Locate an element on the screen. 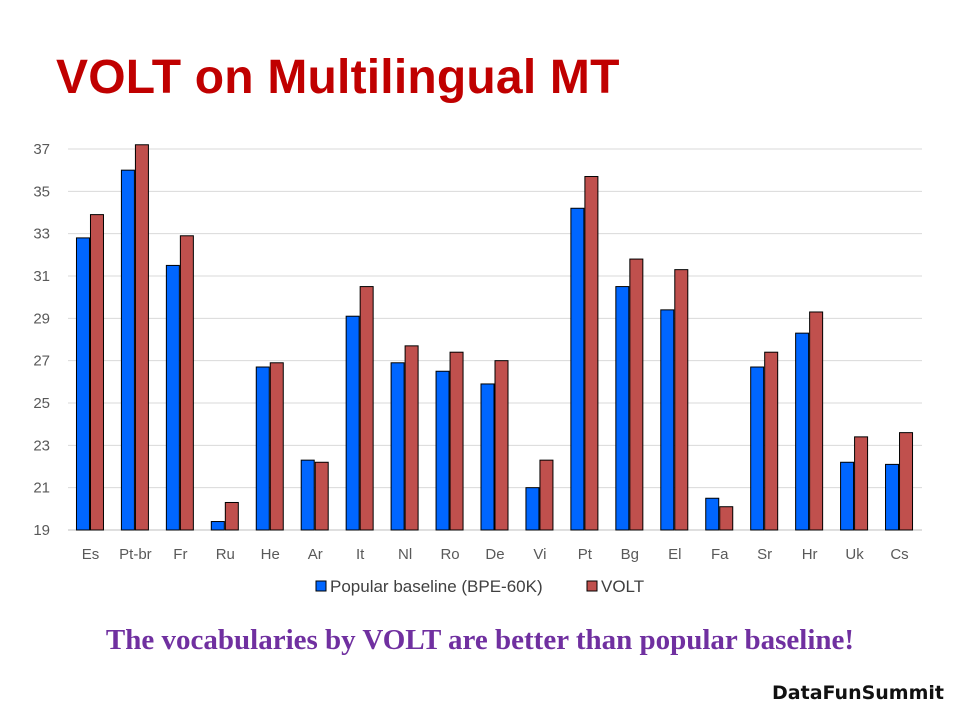  y-tick-label: 37 is located at coordinates (41, 149).